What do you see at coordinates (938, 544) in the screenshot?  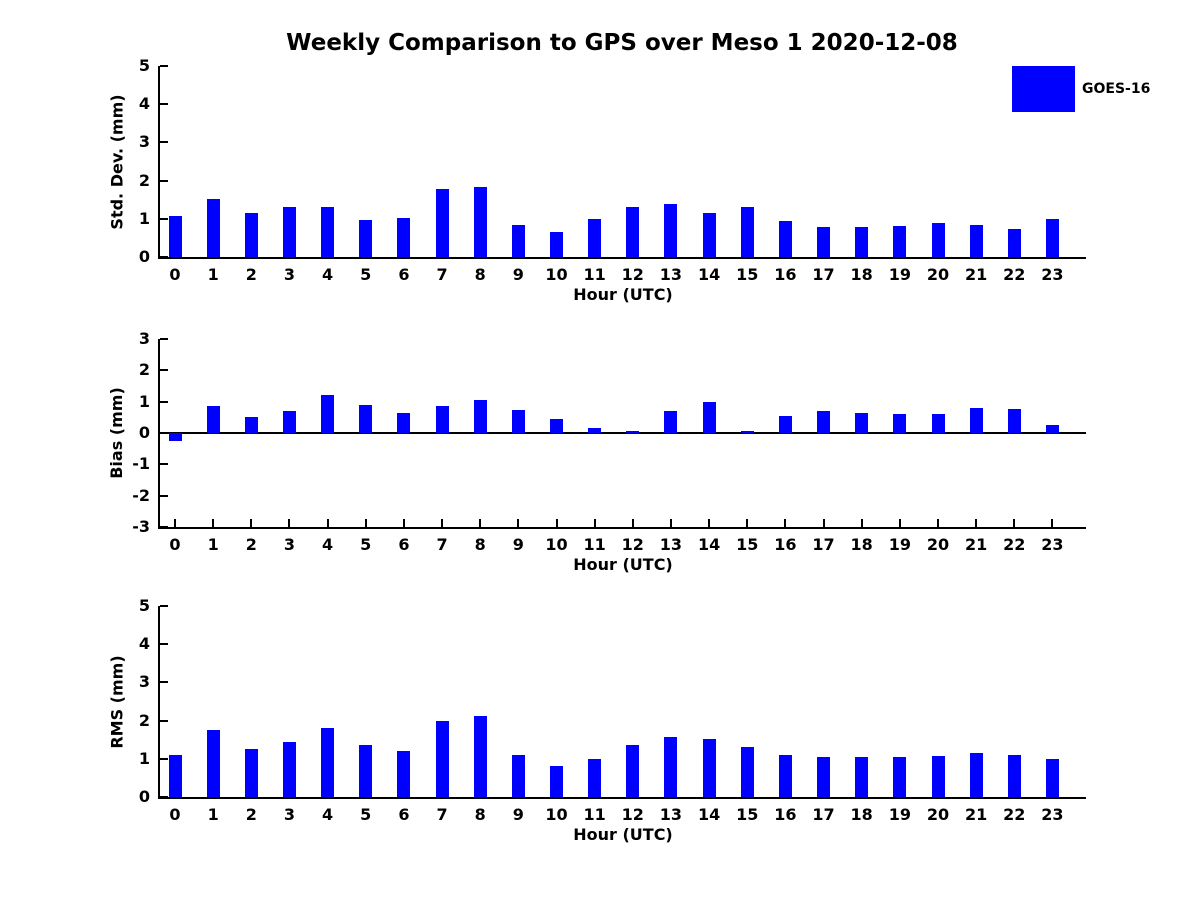 I see `x-tick-label: 20` at bounding box center [938, 544].